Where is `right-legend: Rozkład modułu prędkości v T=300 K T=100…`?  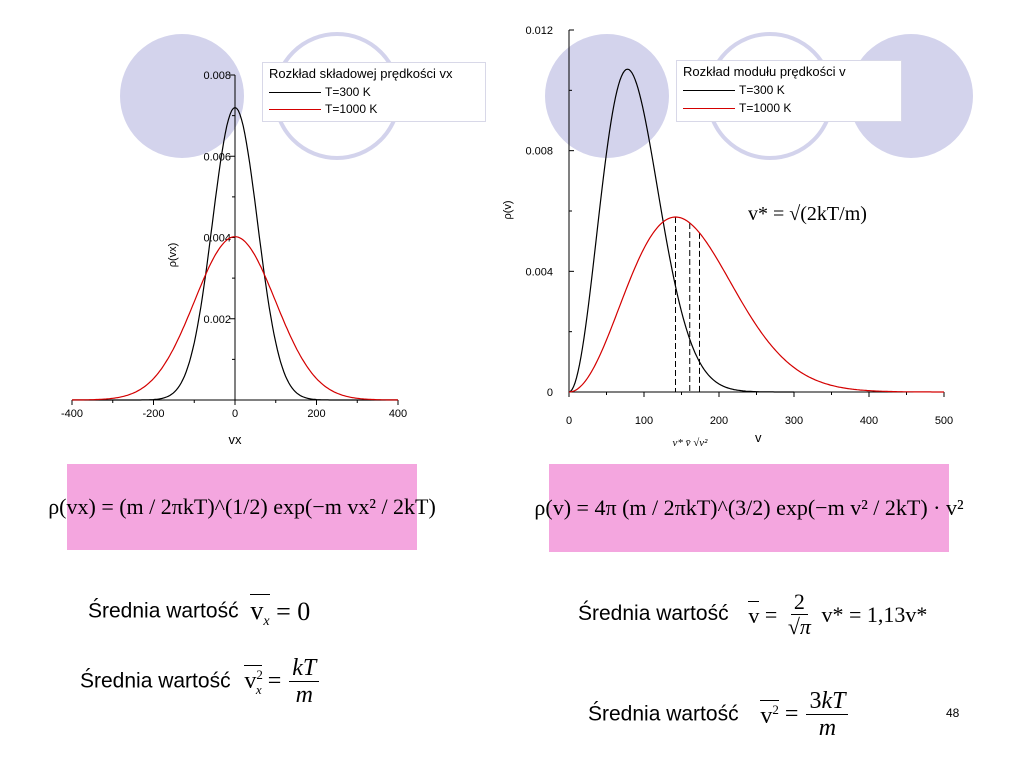 right-legend: Rozkład modułu prędkości v T=300 K T=100… is located at coordinates (789, 91).